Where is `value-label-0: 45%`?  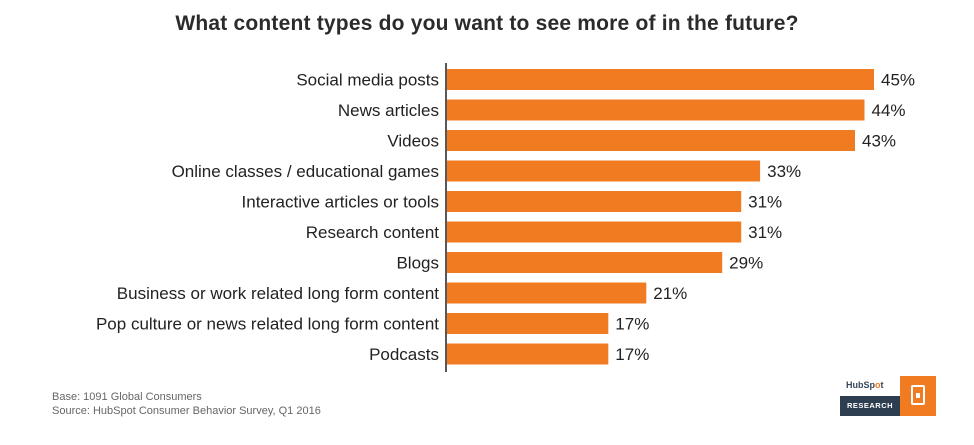
value-label-0: 45% is located at coordinates (898, 80).